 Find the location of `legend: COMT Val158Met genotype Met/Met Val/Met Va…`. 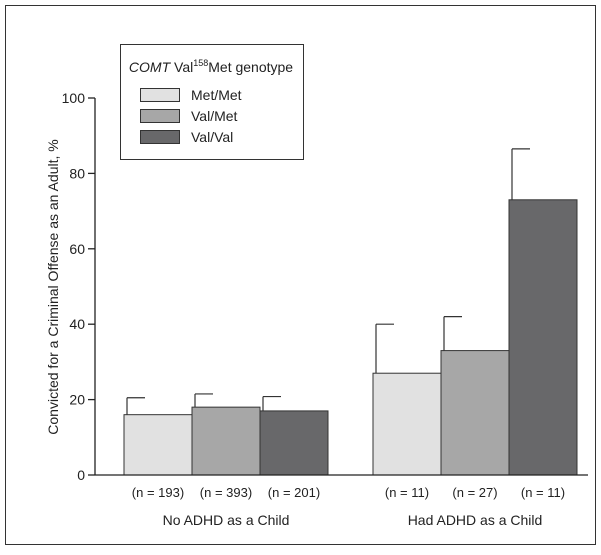

legend: COMT Val158Met genotype Met/Met Val/Met Va… is located at coordinates (212, 102).